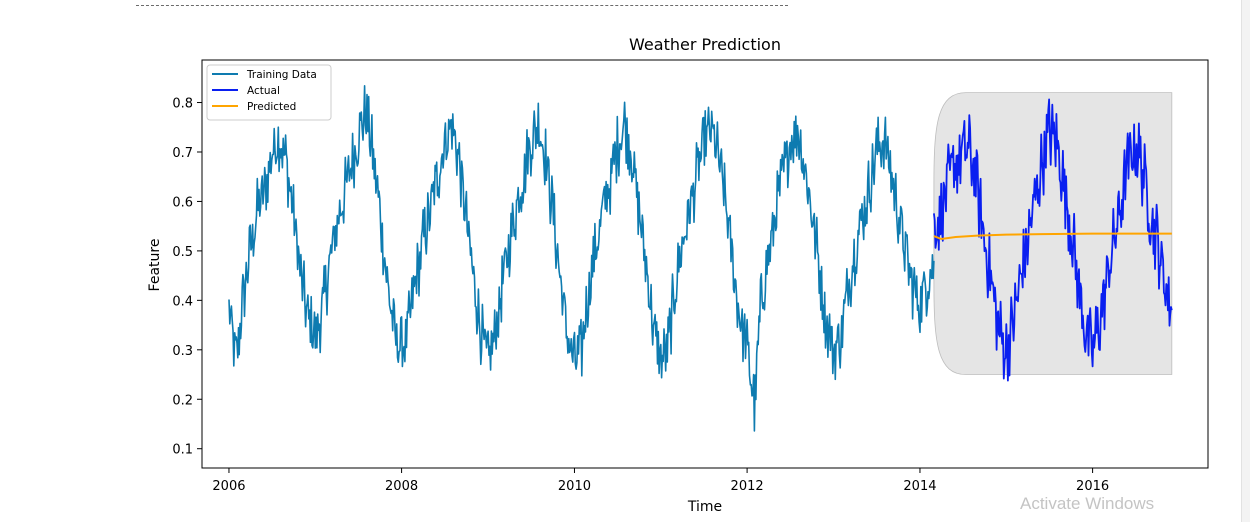 This screenshot has height=522, width=1250. What do you see at coordinates (281, 75) in the screenshot?
I see `legend-label-training: Training Data` at bounding box center [281, 75].